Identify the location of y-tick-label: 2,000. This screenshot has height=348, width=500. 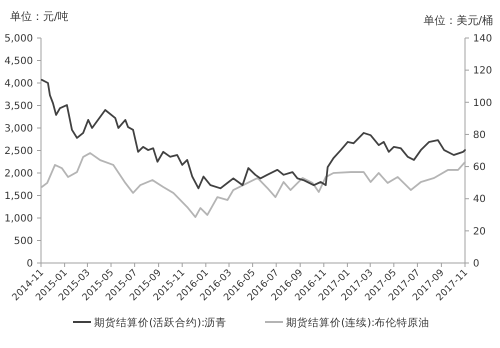
(18, 174).